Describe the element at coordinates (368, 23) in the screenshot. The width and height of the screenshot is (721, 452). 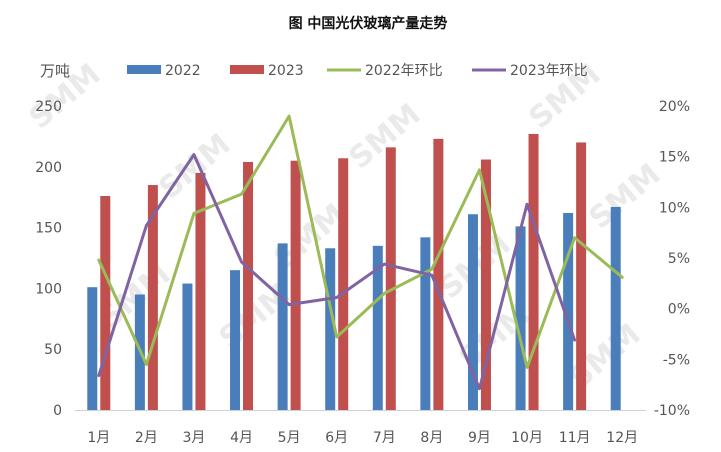
I see `chart-title: 图 中国光伏玻璃产量走势` at that location.